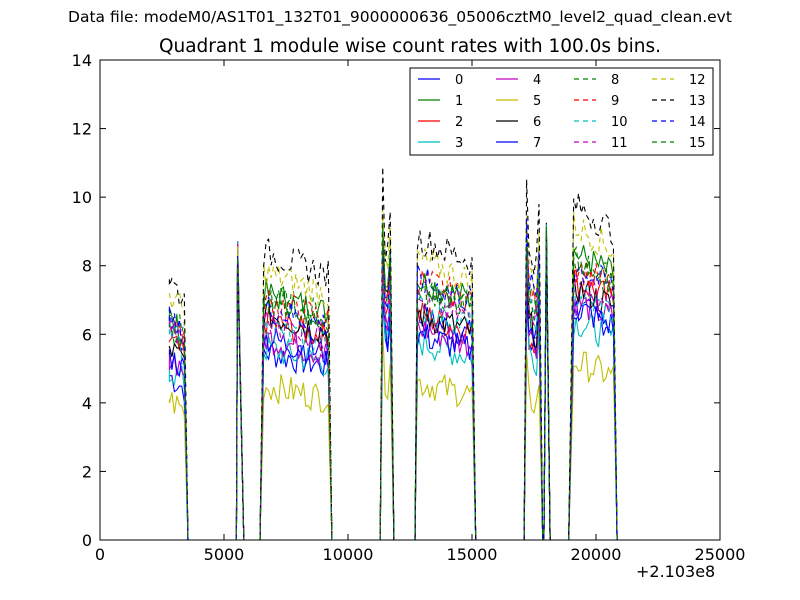  What do you see at coordinates (697, 143) in the screenshot?
I see `legend-label-15: 15` at bounding box center [697, 143].